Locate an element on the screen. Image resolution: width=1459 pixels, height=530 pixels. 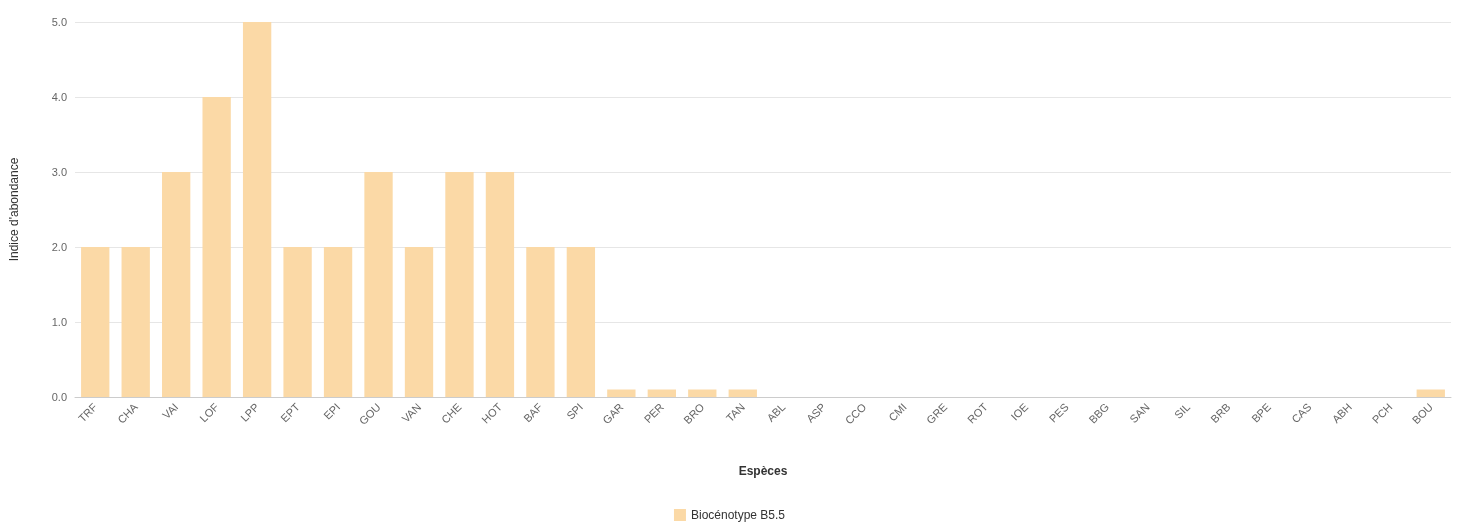
x-tick-label: SIL is located at coordinates (1182, 410).